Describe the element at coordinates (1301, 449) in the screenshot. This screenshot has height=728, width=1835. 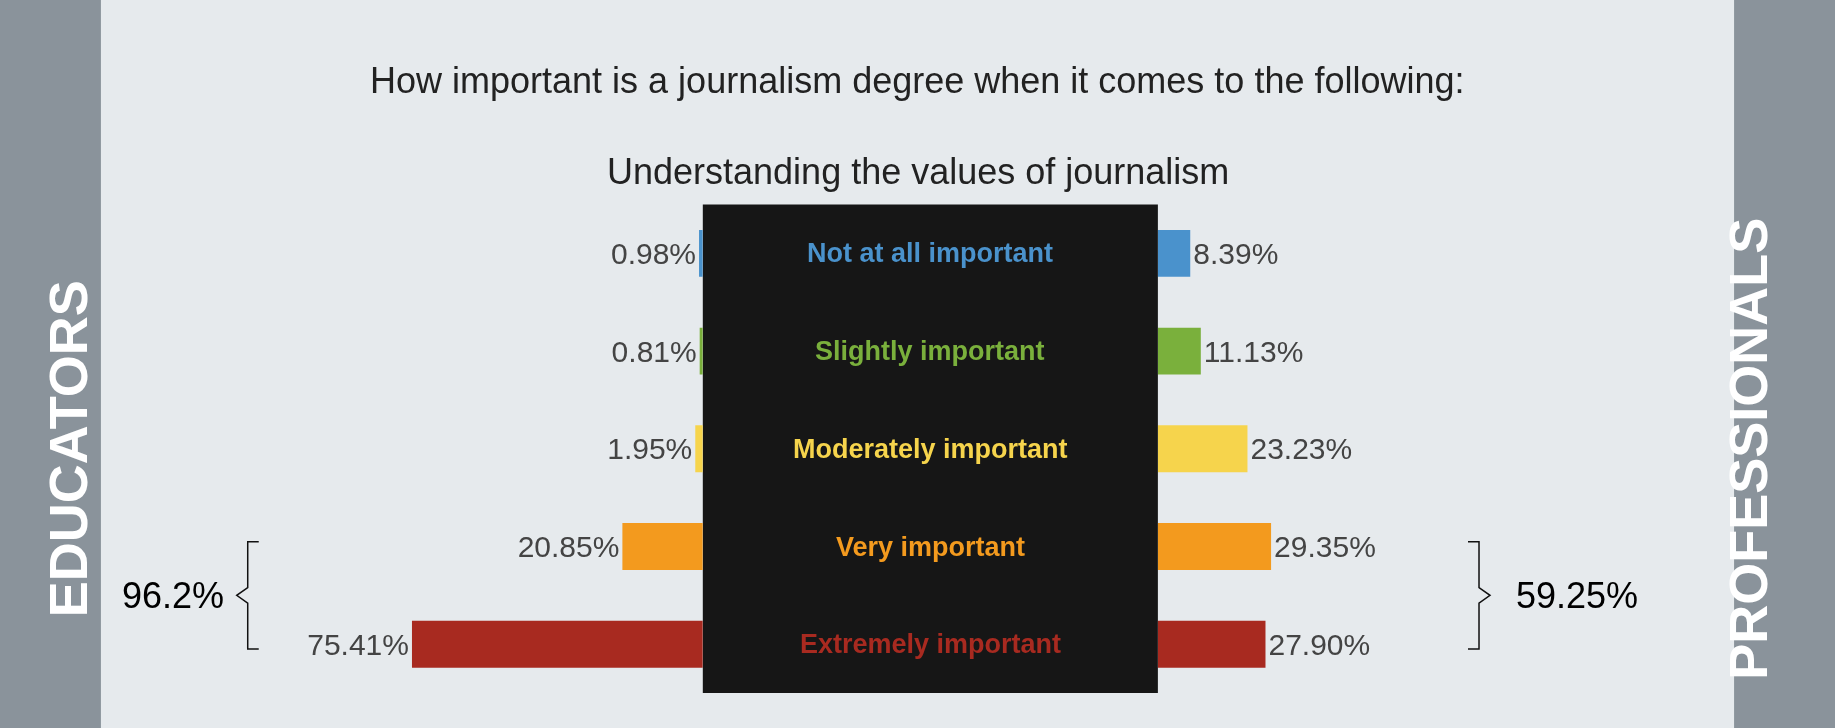
I see `data-label: 23.23%` at that location.